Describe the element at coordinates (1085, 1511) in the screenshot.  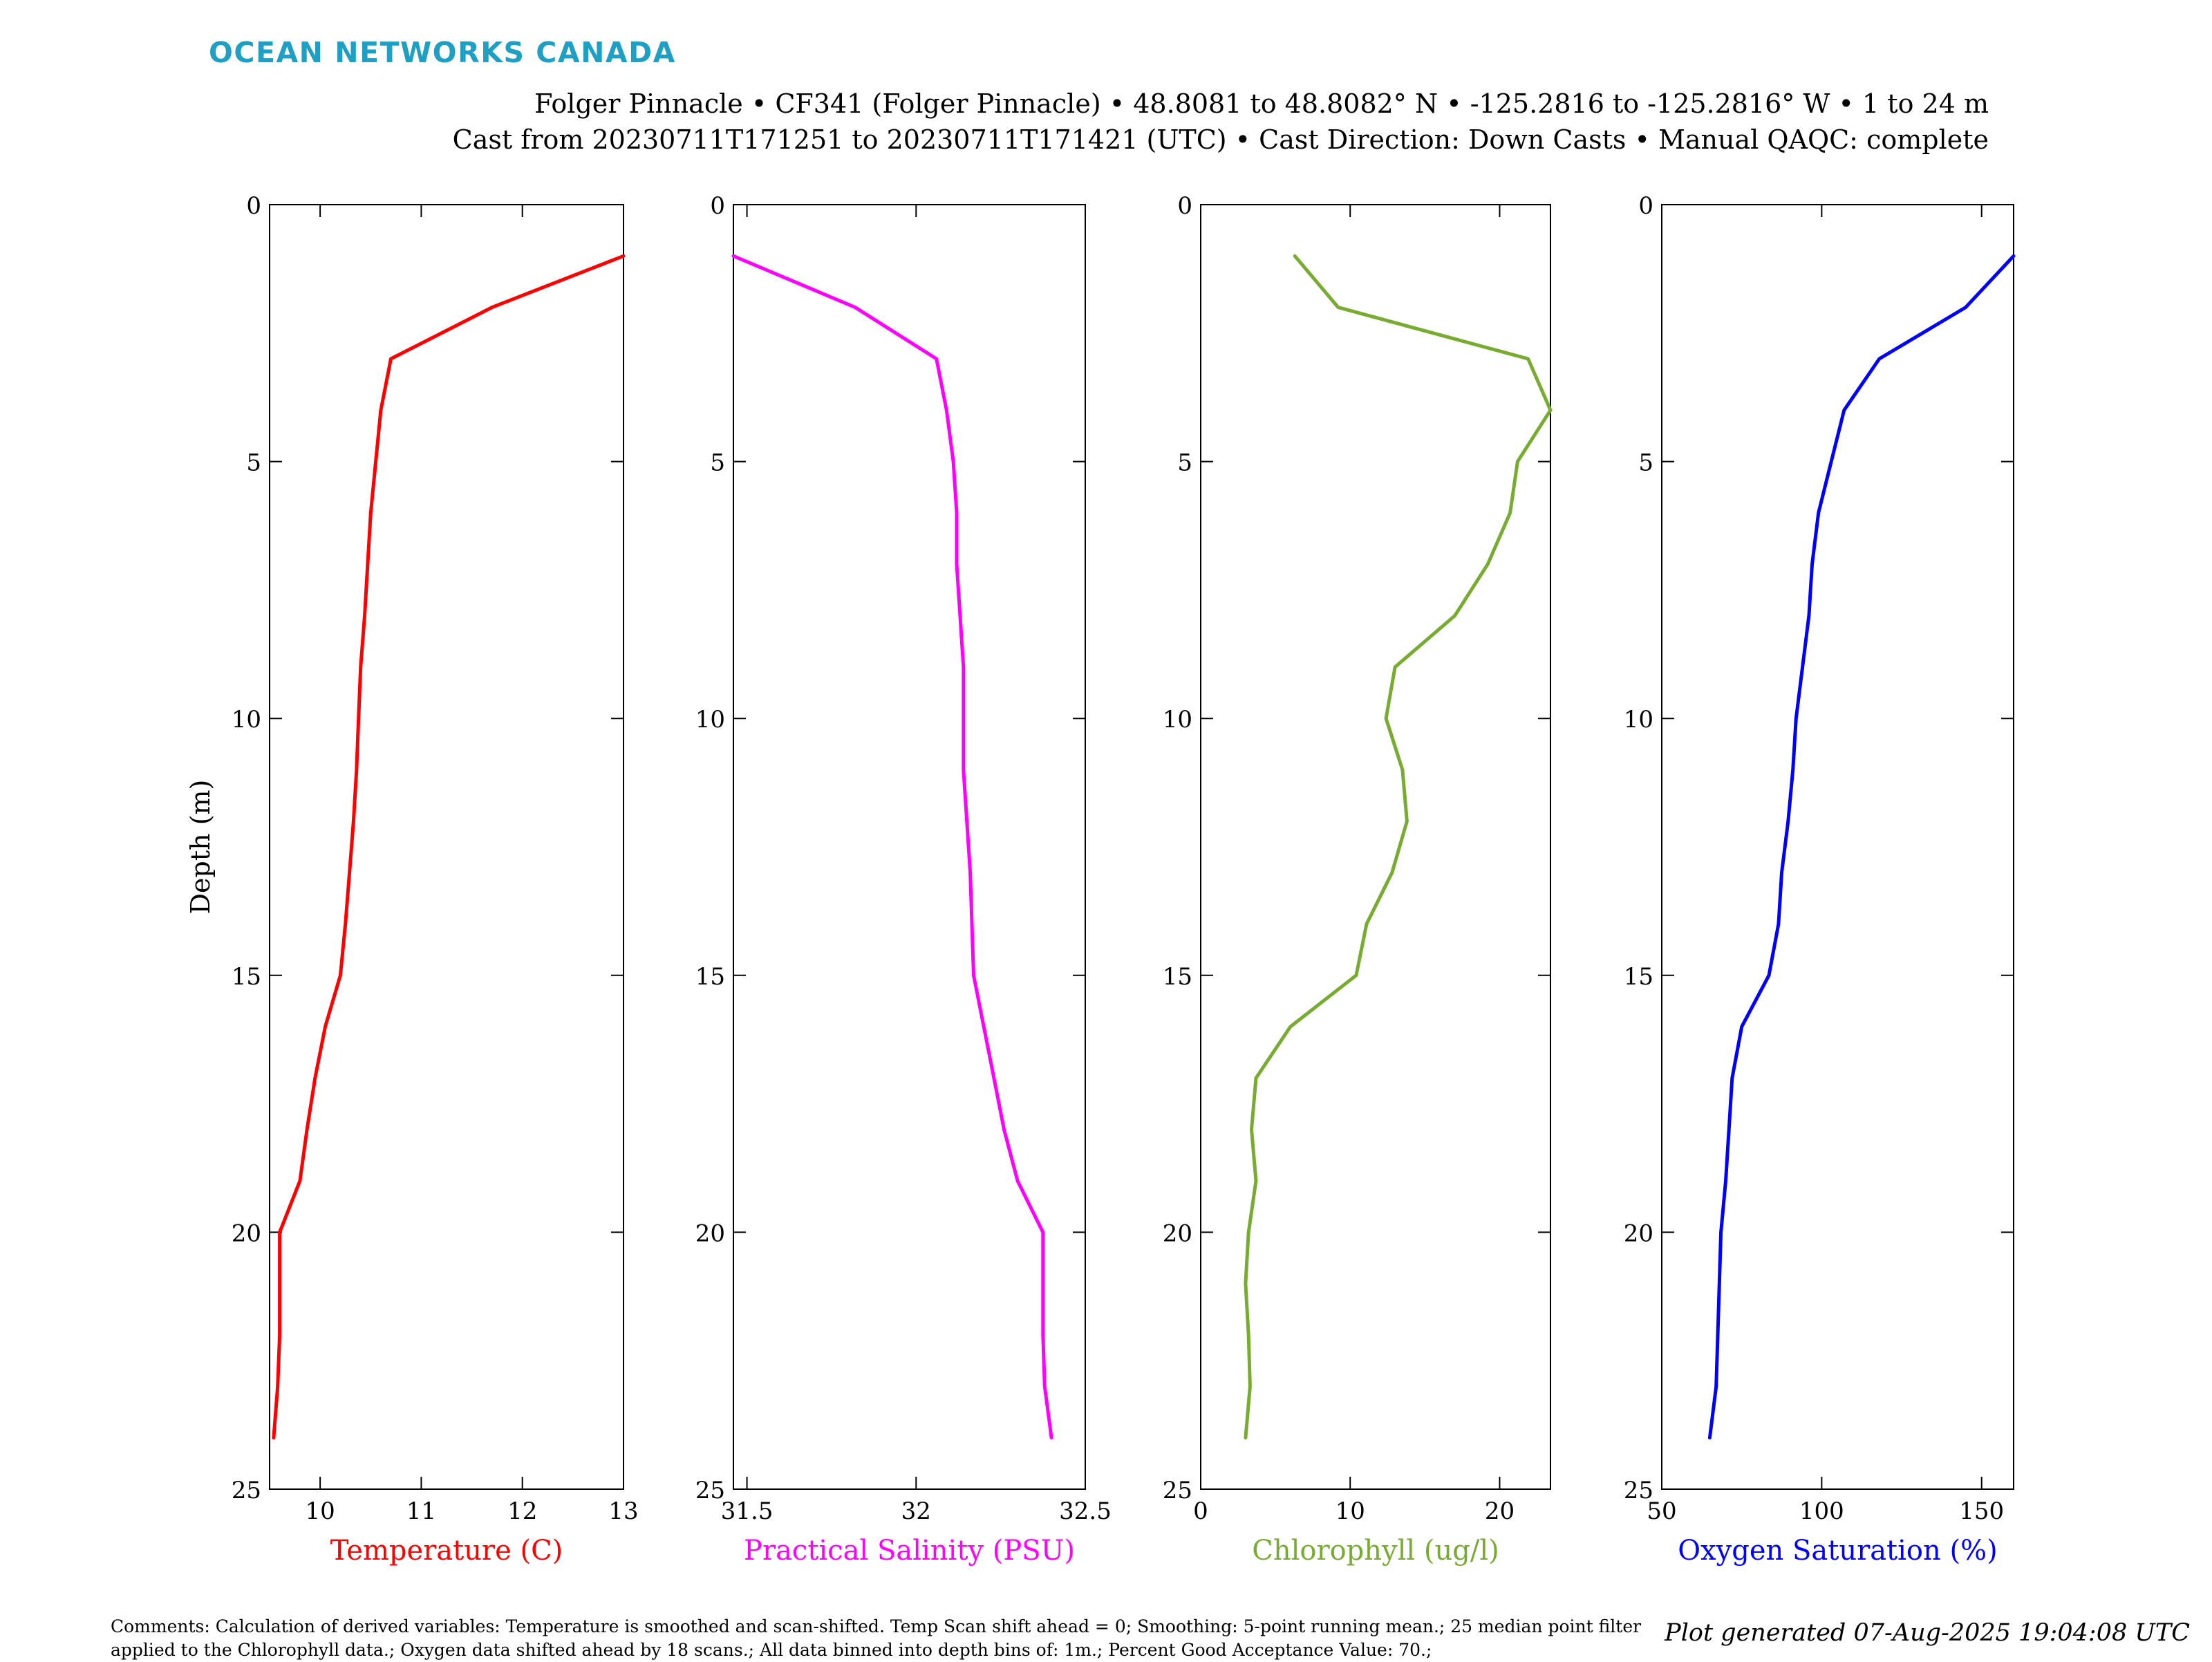
I see `x-tick-label: 32.5` at that location.